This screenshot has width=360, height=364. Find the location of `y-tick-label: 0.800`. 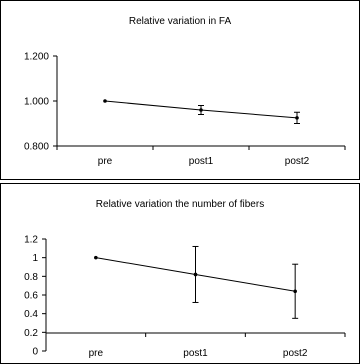

y-tick-label: 0.800 is located at coordinates (36, 147).